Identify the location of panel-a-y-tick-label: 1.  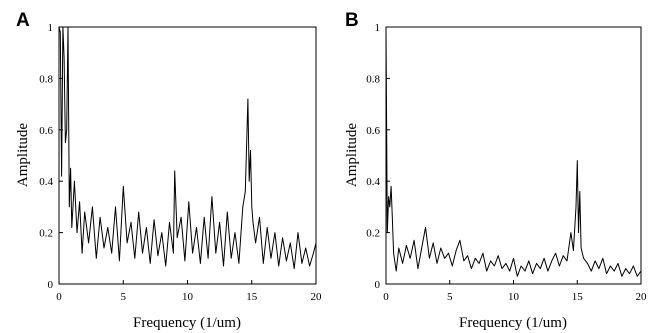
(51, 28).